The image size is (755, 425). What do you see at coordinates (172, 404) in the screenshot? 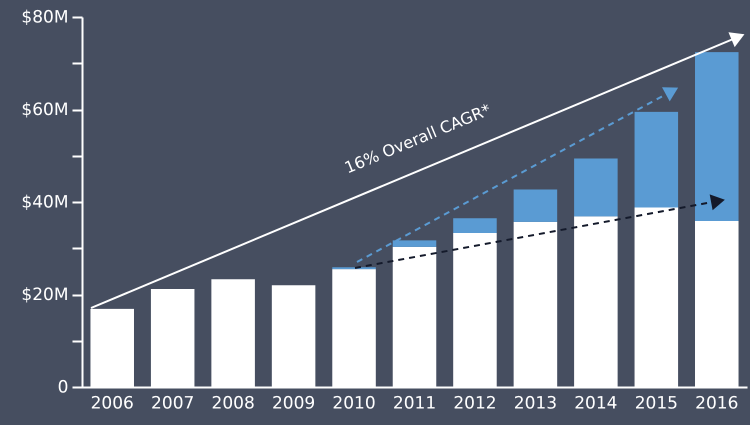
I see `x-tick-label: 2007` at bounding box center [172, 404].